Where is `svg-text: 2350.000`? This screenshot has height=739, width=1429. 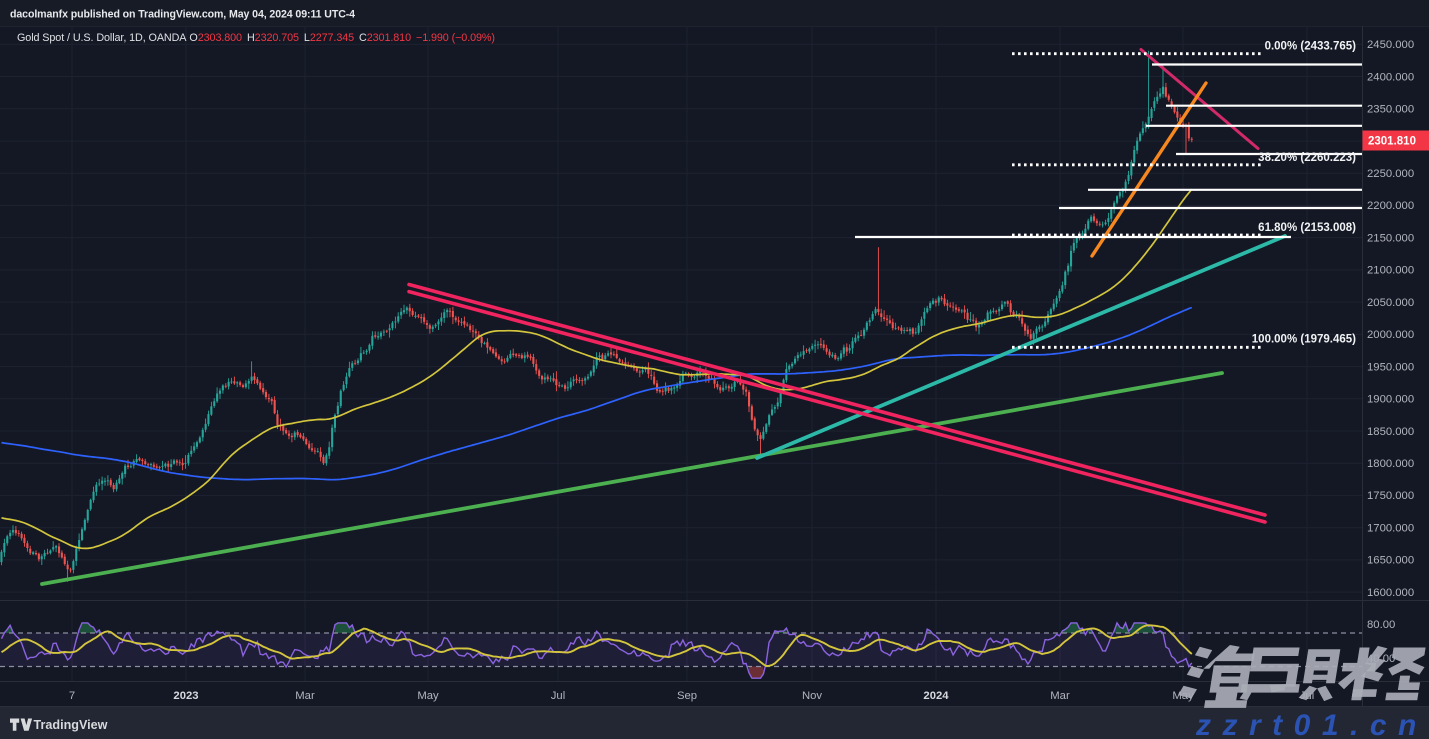 svg-text: 2350.000 is located at coordinates (1390, 110).